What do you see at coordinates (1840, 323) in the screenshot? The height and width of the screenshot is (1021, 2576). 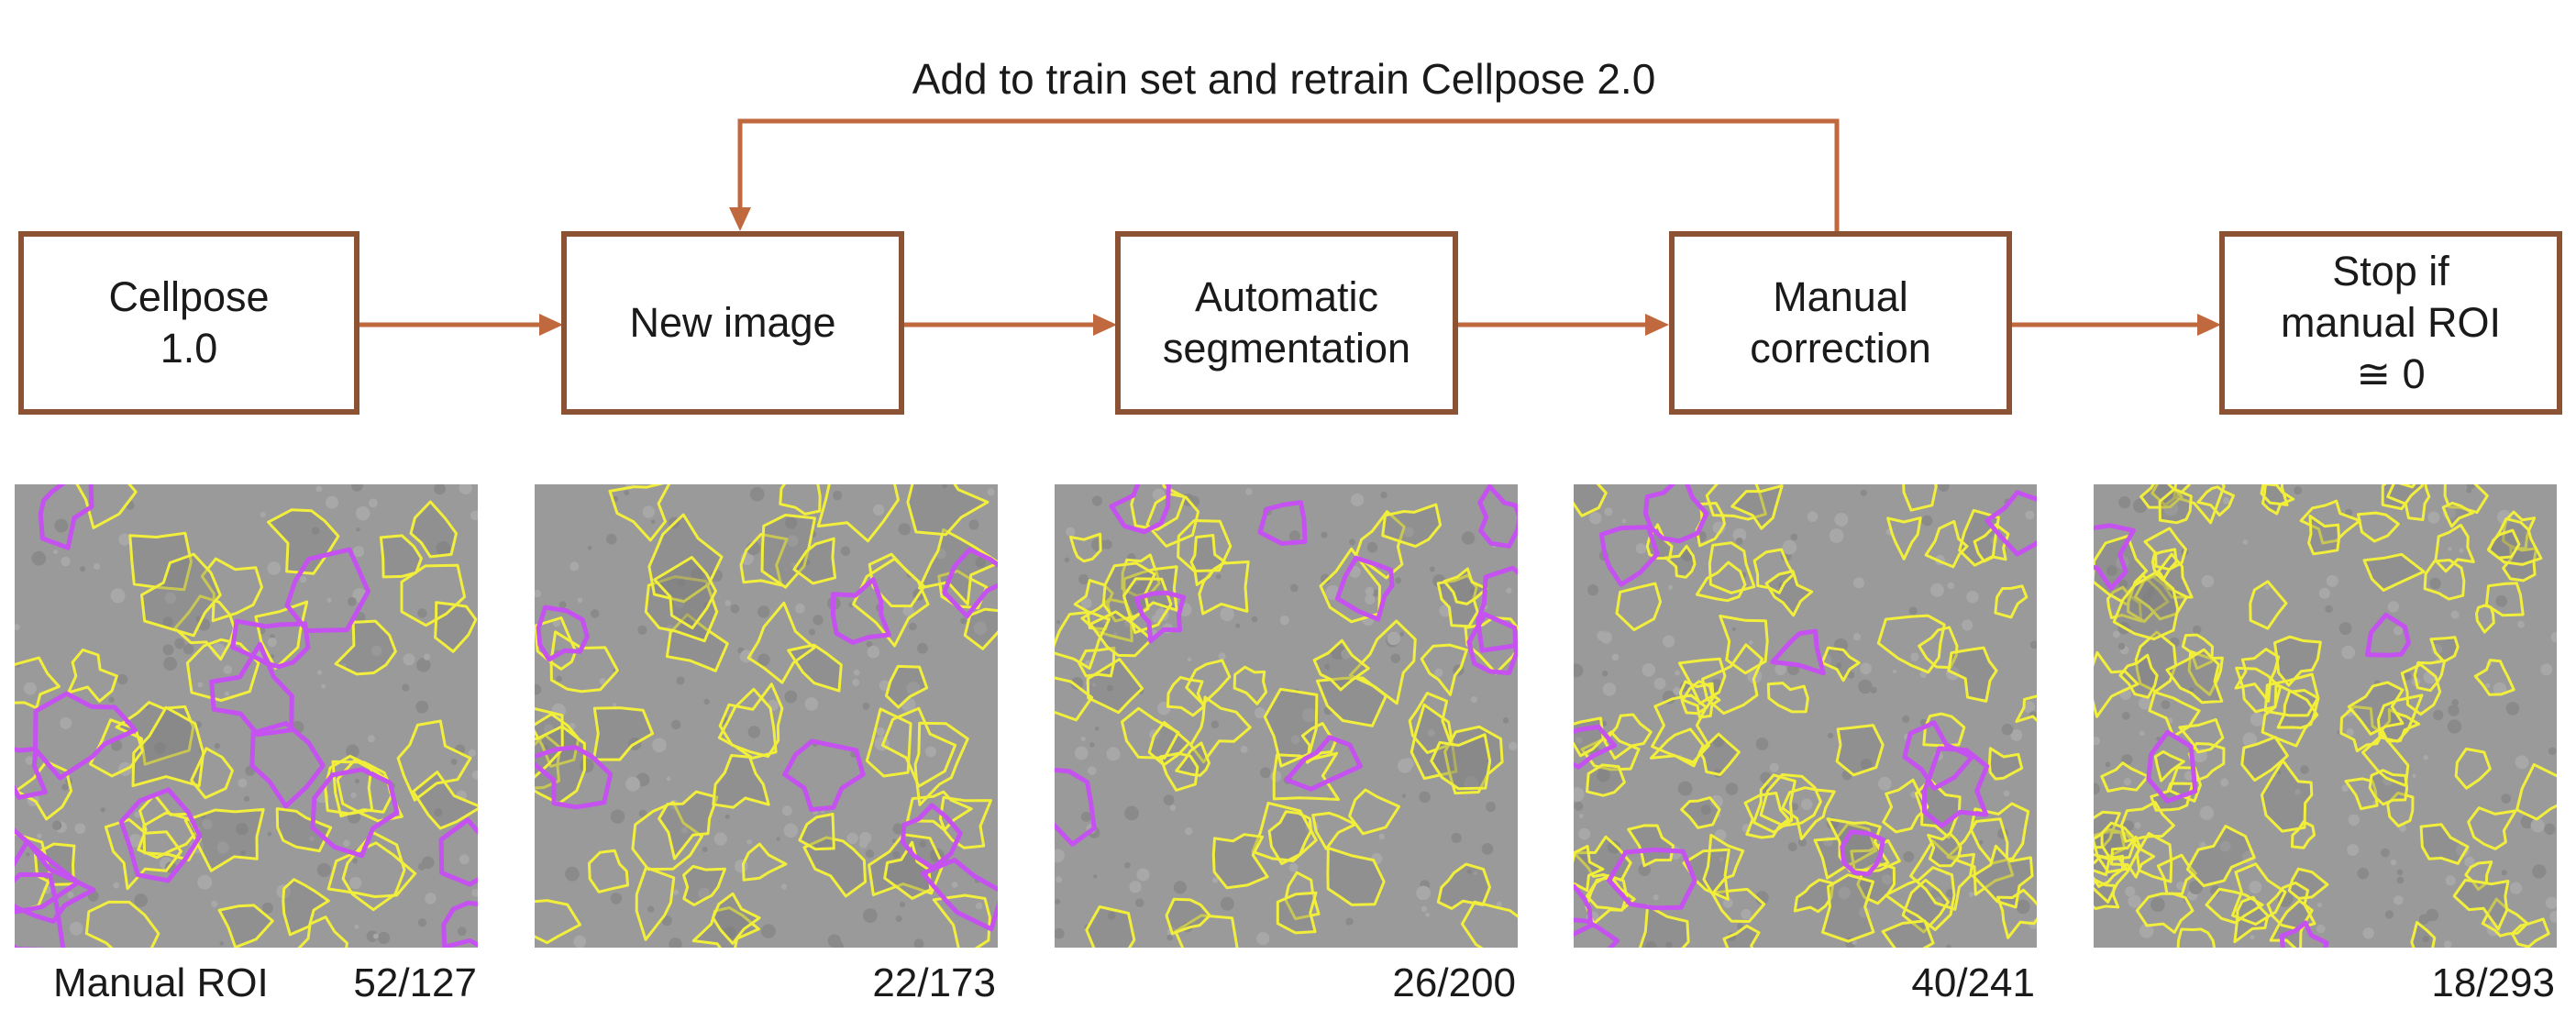 I see `step-manual-correction: Manual correction` at bounding box center [1840, 323].